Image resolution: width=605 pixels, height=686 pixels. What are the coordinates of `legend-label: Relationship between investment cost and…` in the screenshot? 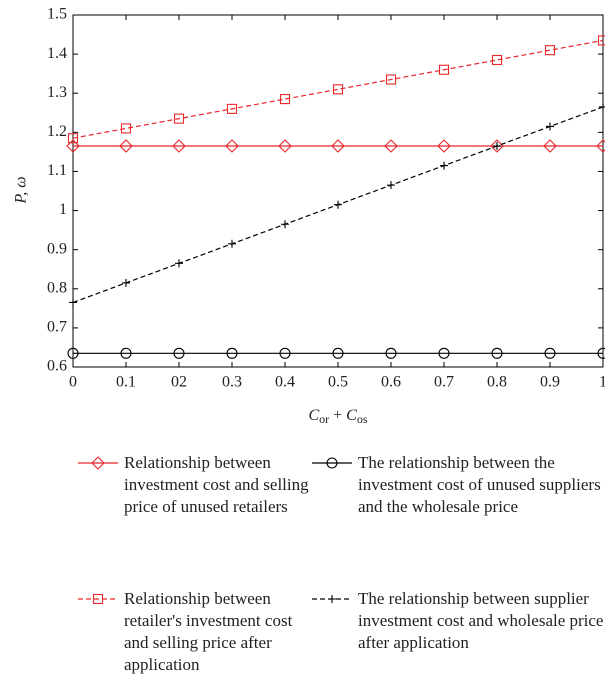 It's located at (216, 484).